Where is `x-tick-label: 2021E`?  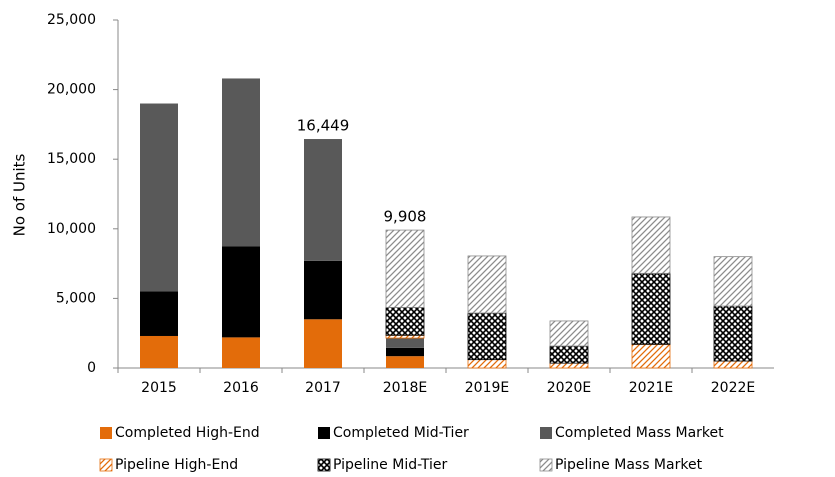 x-tick-label: 2021E is located at coordinates (651, 388).